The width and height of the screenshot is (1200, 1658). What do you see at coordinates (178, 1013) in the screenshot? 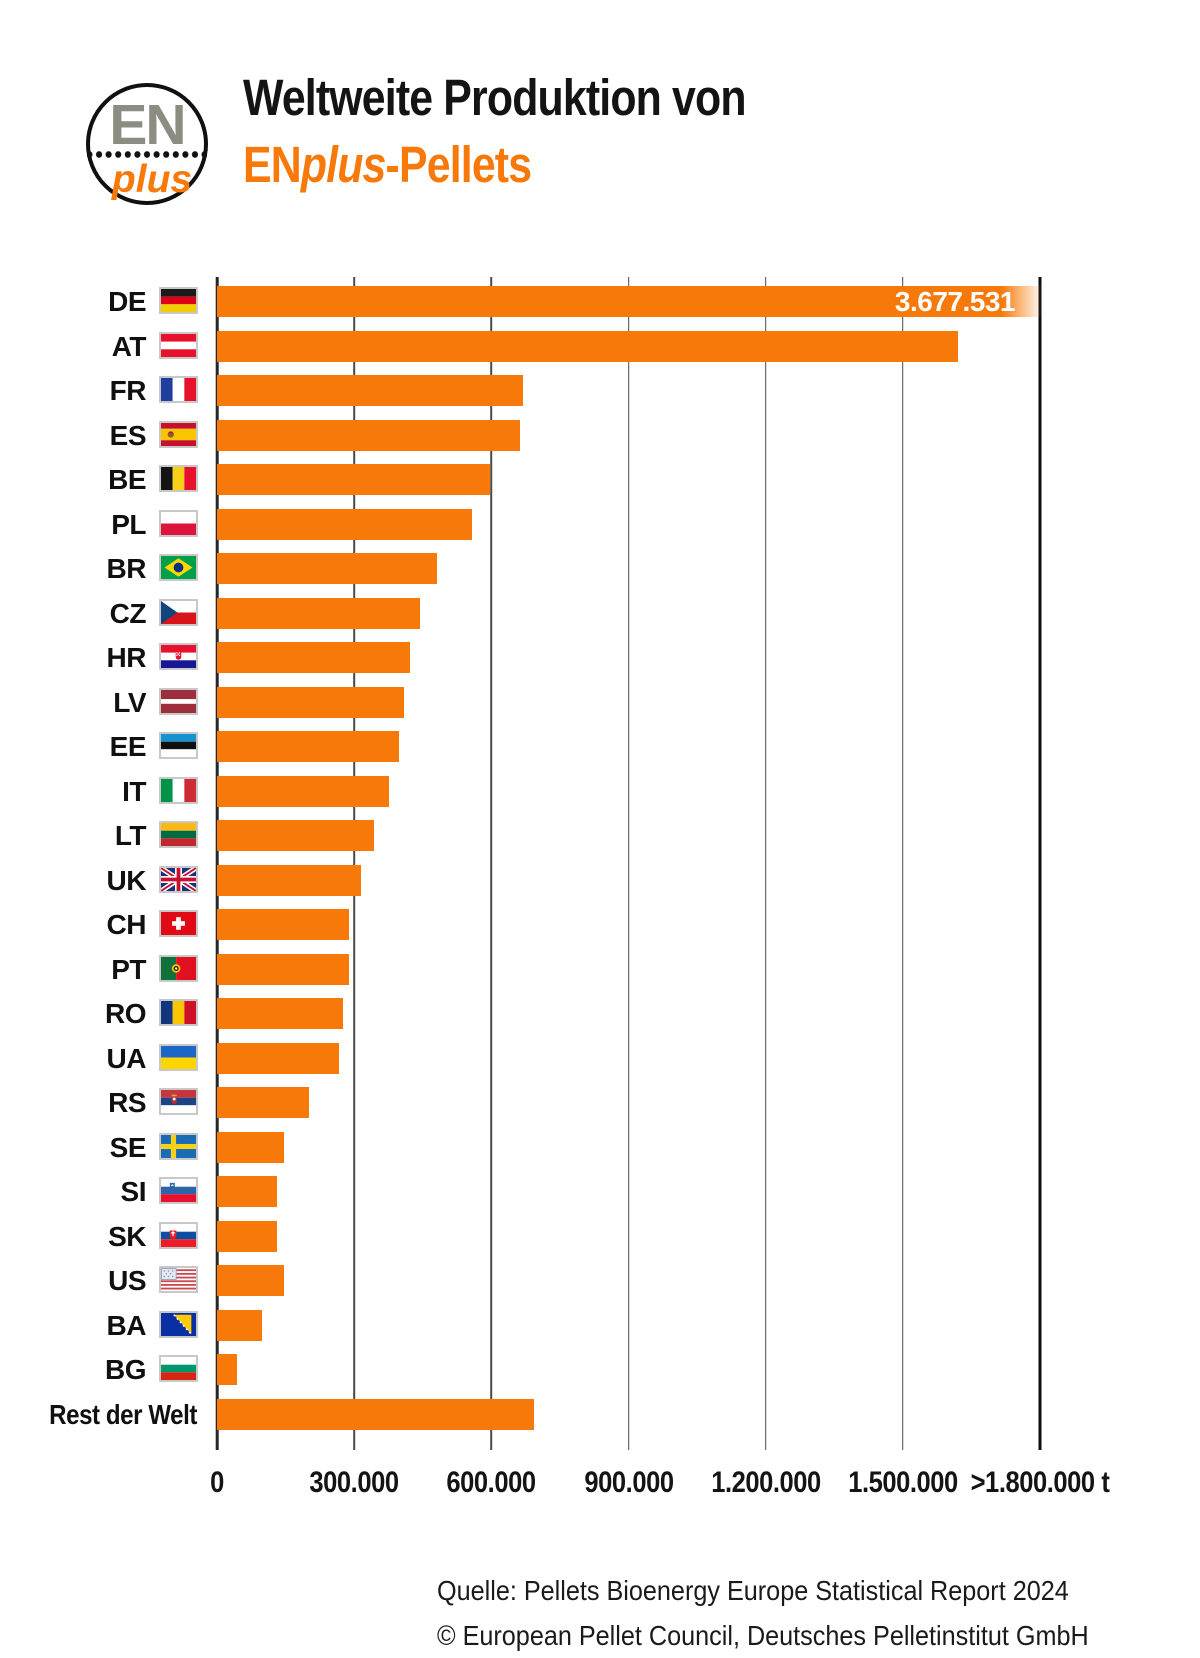
I see `flag-icon-RO` at bounding box center [178, 1013].